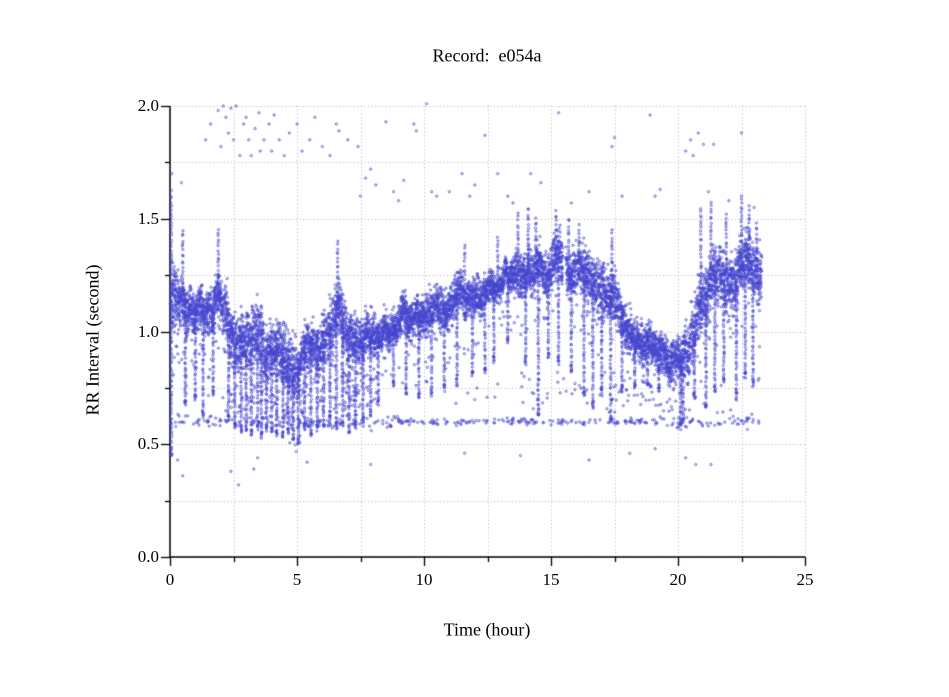 This screenshot has width=949, height=697. Describe the element at coordinates (805, 579) in the screenshot. I see `x-tick-label: 25` at that location.